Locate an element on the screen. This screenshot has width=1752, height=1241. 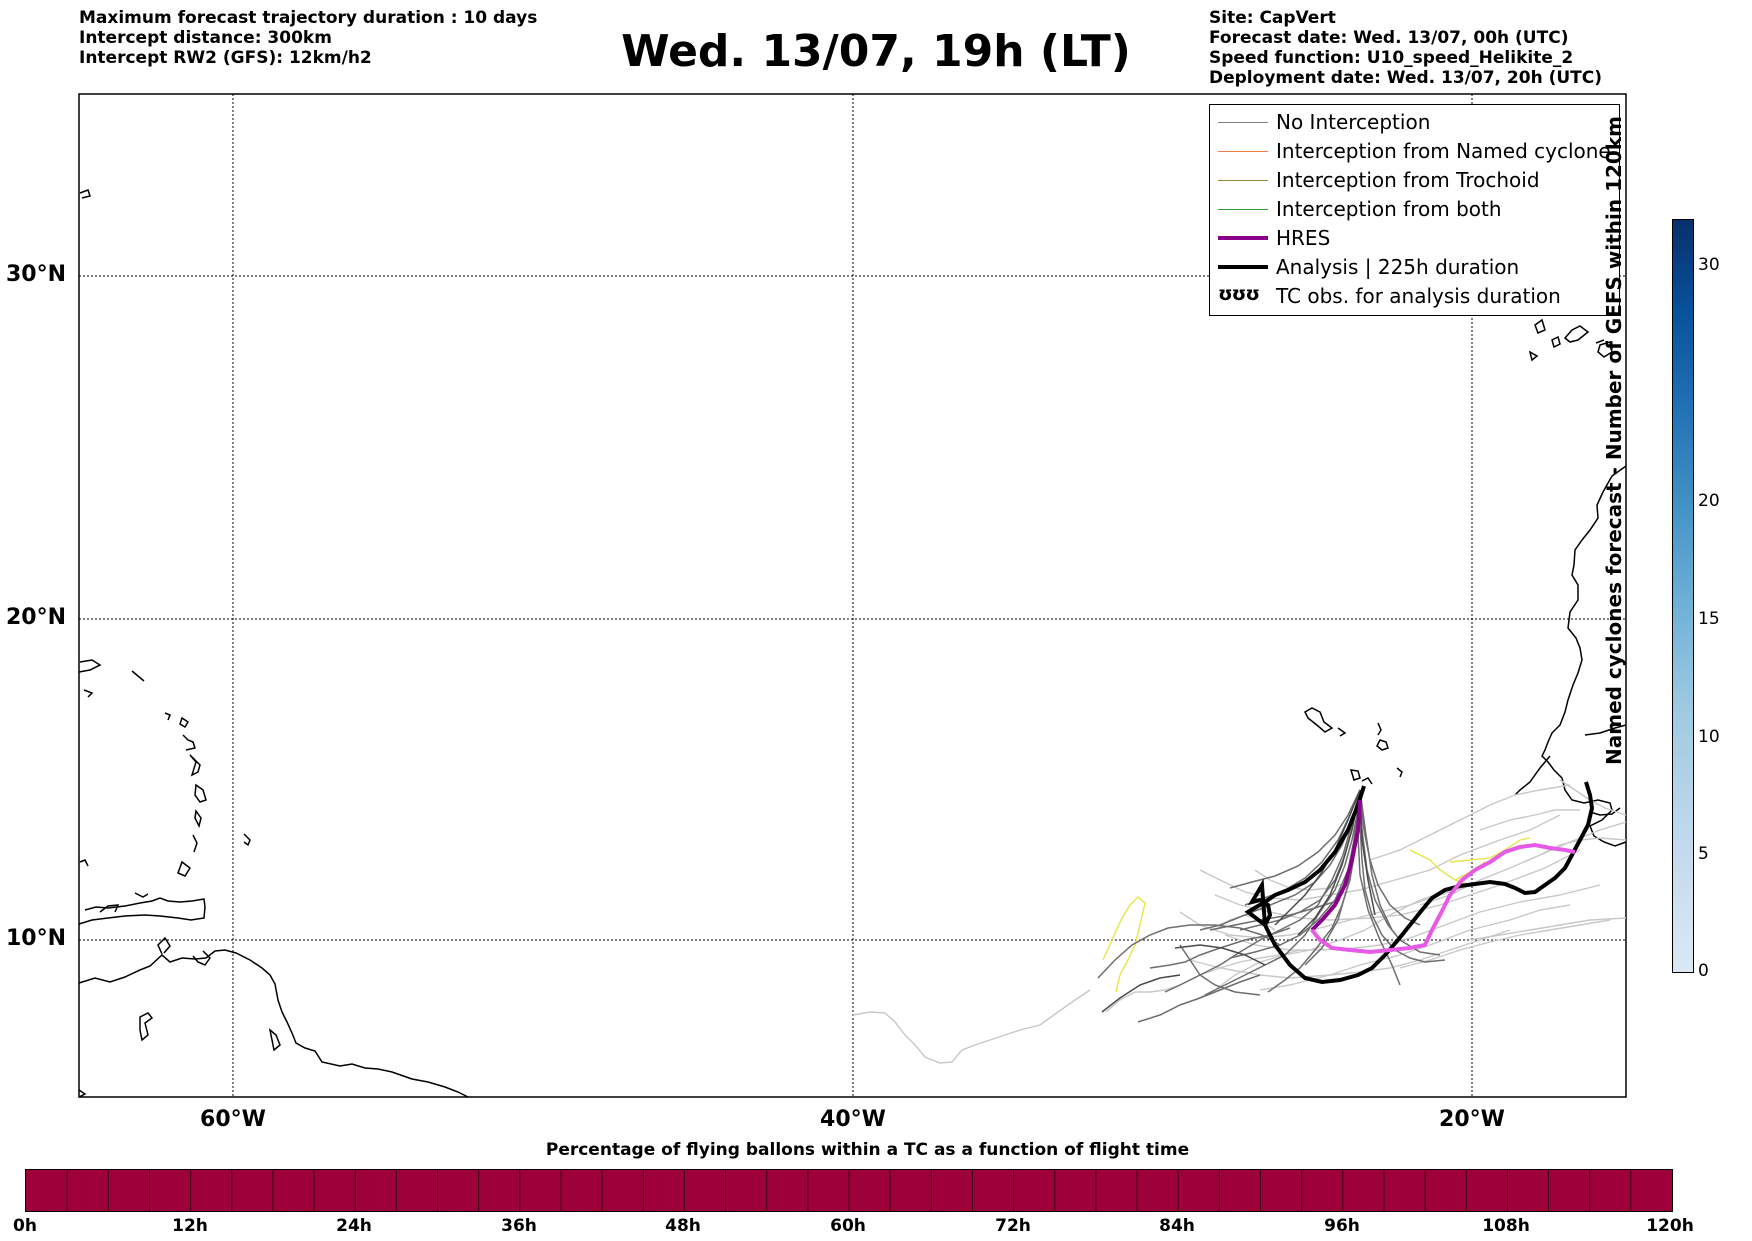
colorbar-tick-15: 15 is located at coordinates (1709, 619).